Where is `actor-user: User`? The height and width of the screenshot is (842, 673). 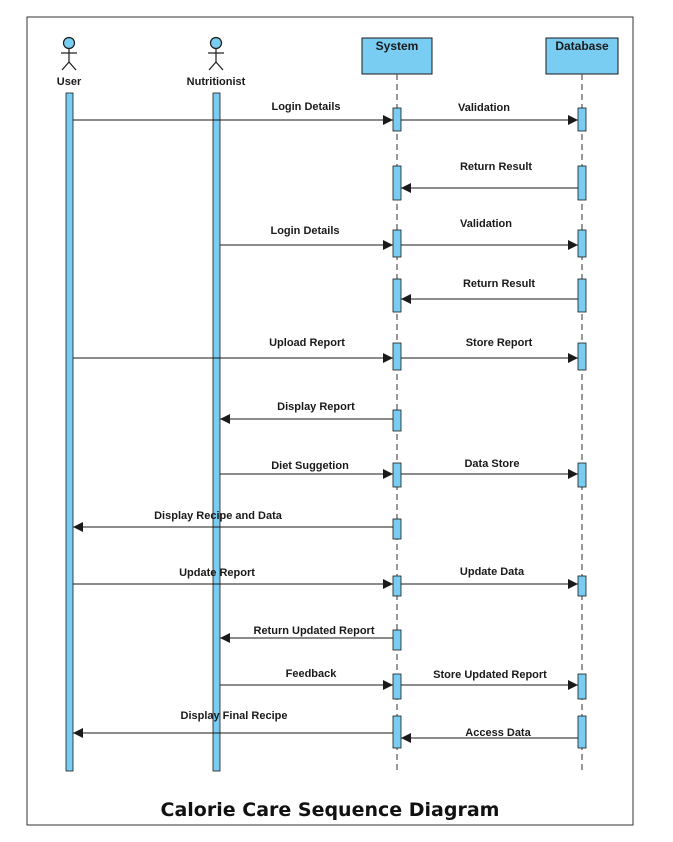
actor-user: User is located at coordinates (69, 404).